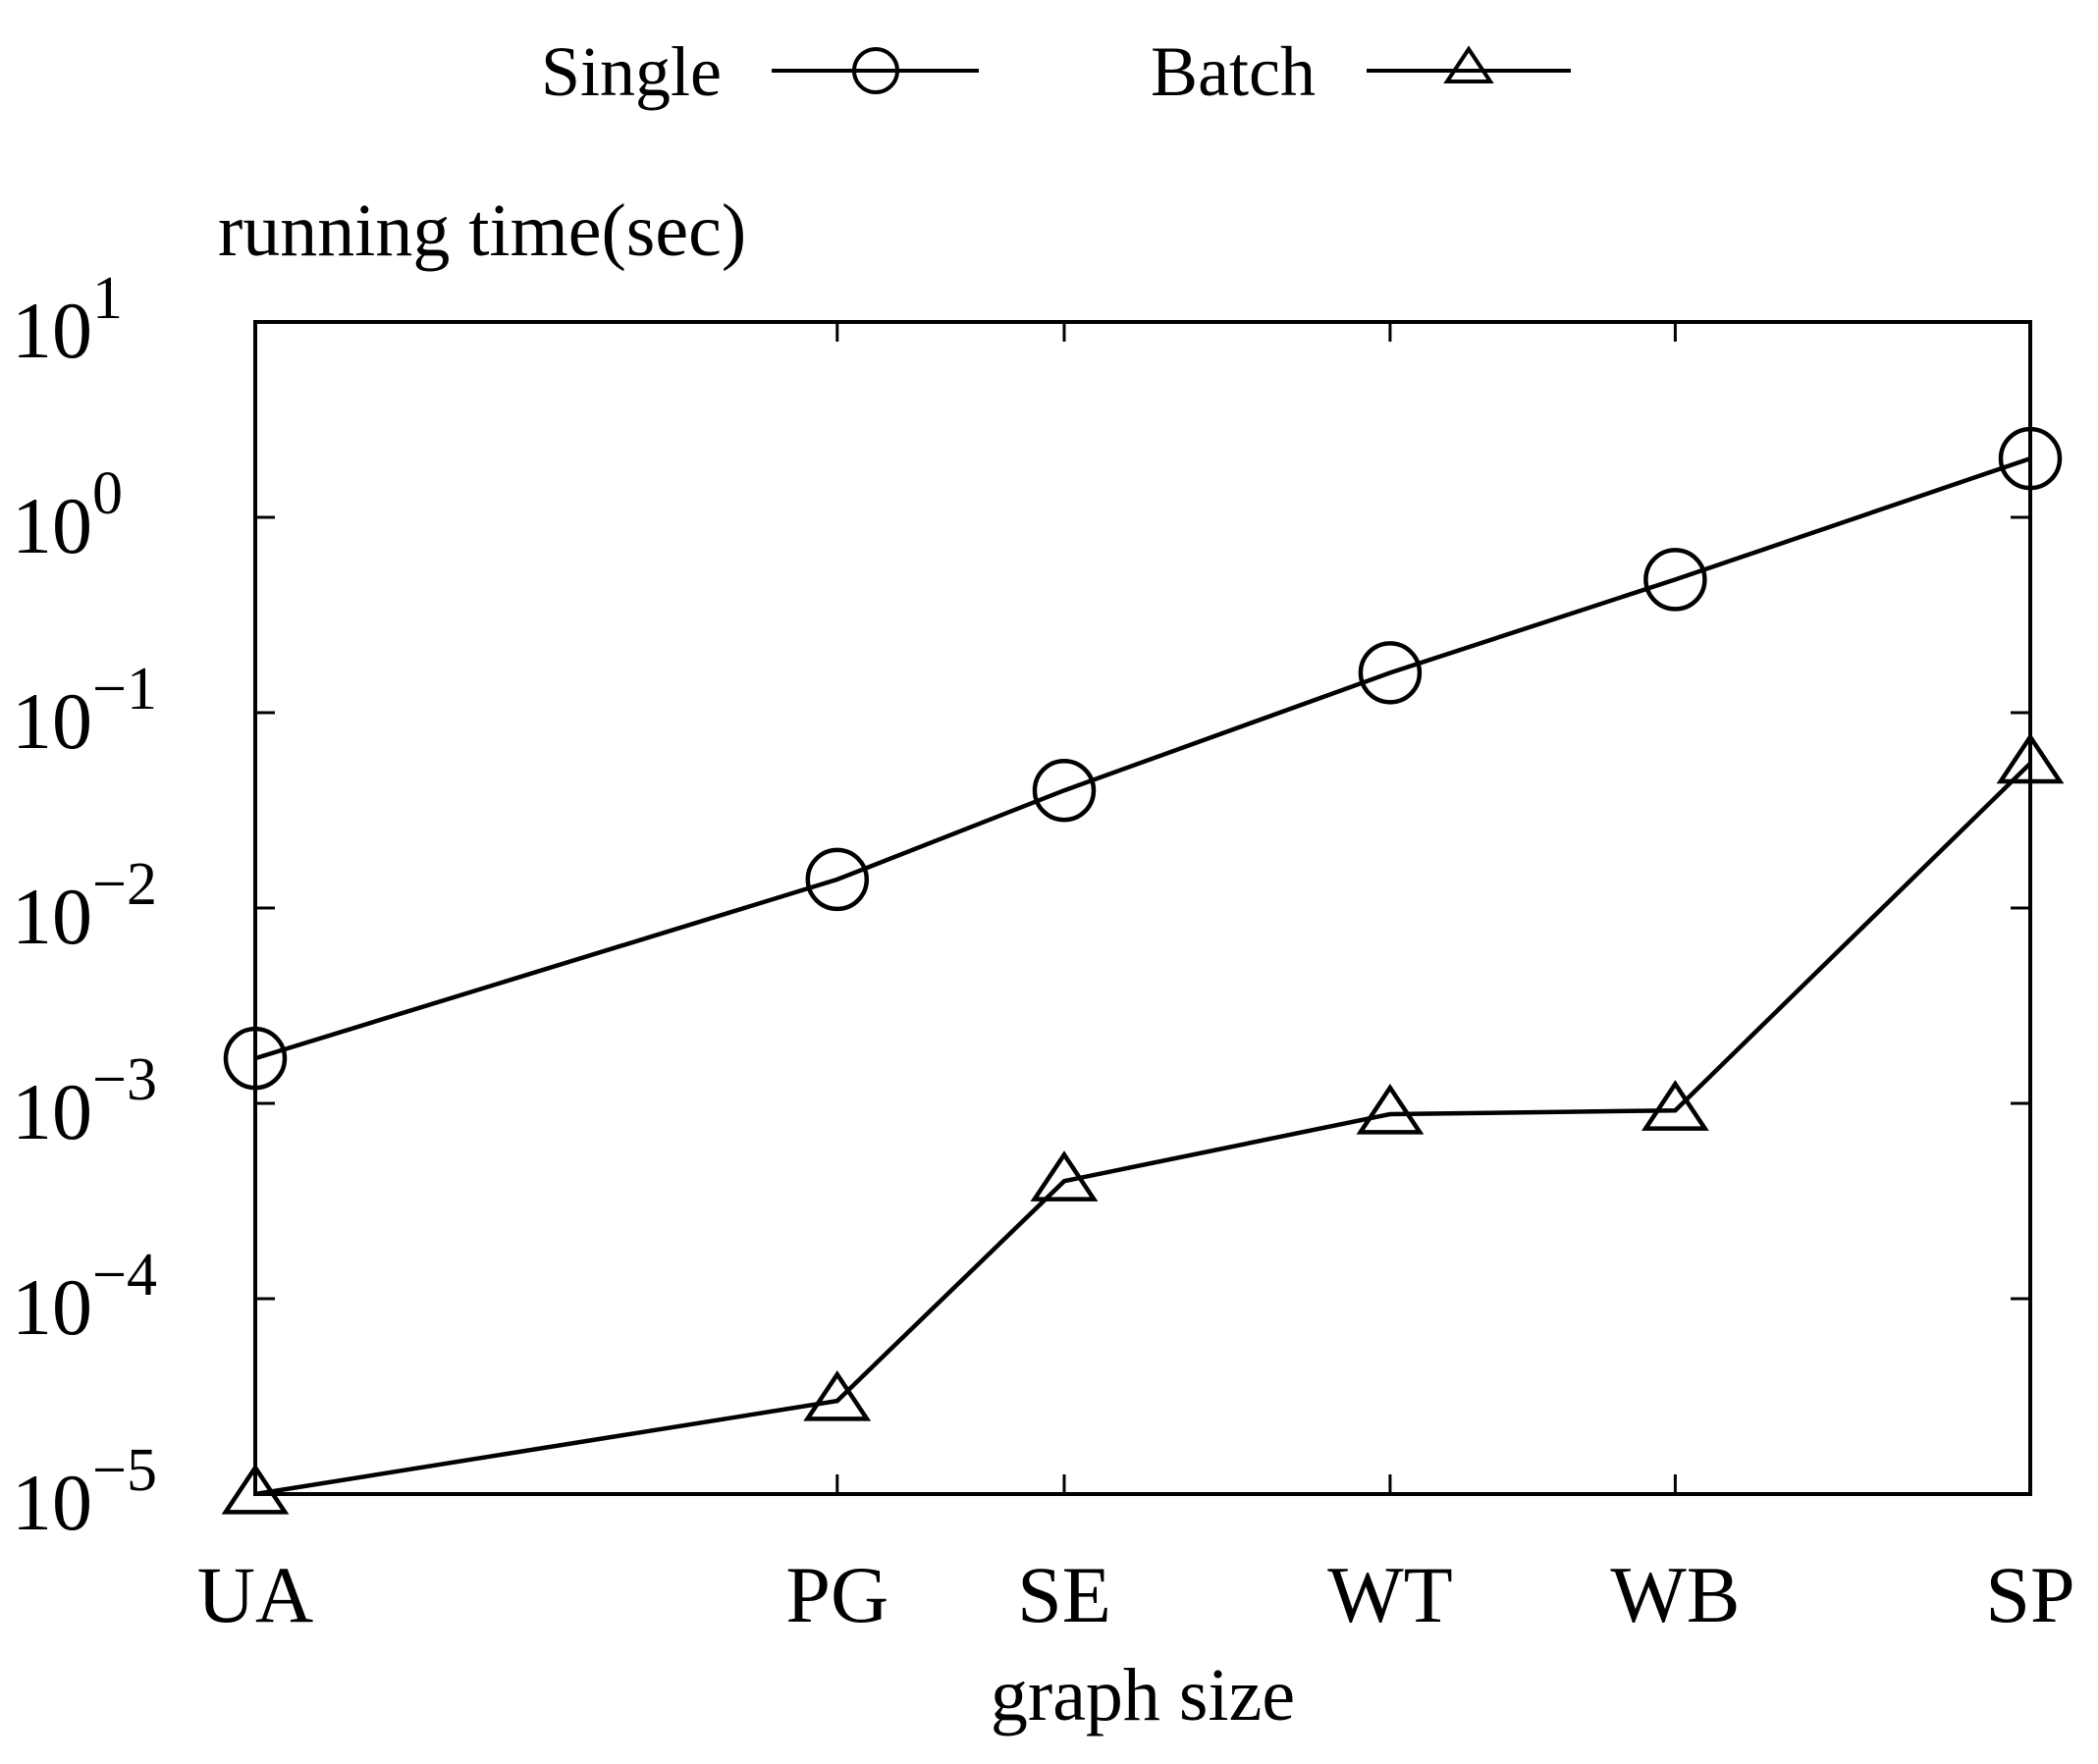  What do you see at coordinates (836, 1594) in the screenshot?
I see `x-tick-label-pg: PG` at bounding box center [836, 1594].